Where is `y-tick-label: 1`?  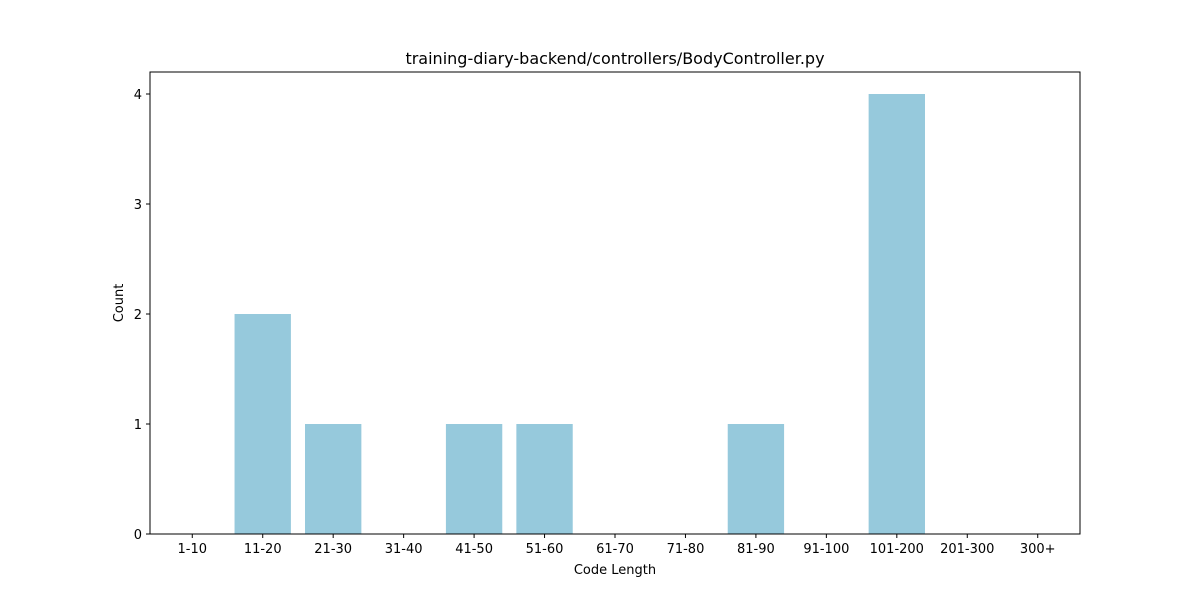 y-tick-label: 1 is located at coordinates (138, 425).